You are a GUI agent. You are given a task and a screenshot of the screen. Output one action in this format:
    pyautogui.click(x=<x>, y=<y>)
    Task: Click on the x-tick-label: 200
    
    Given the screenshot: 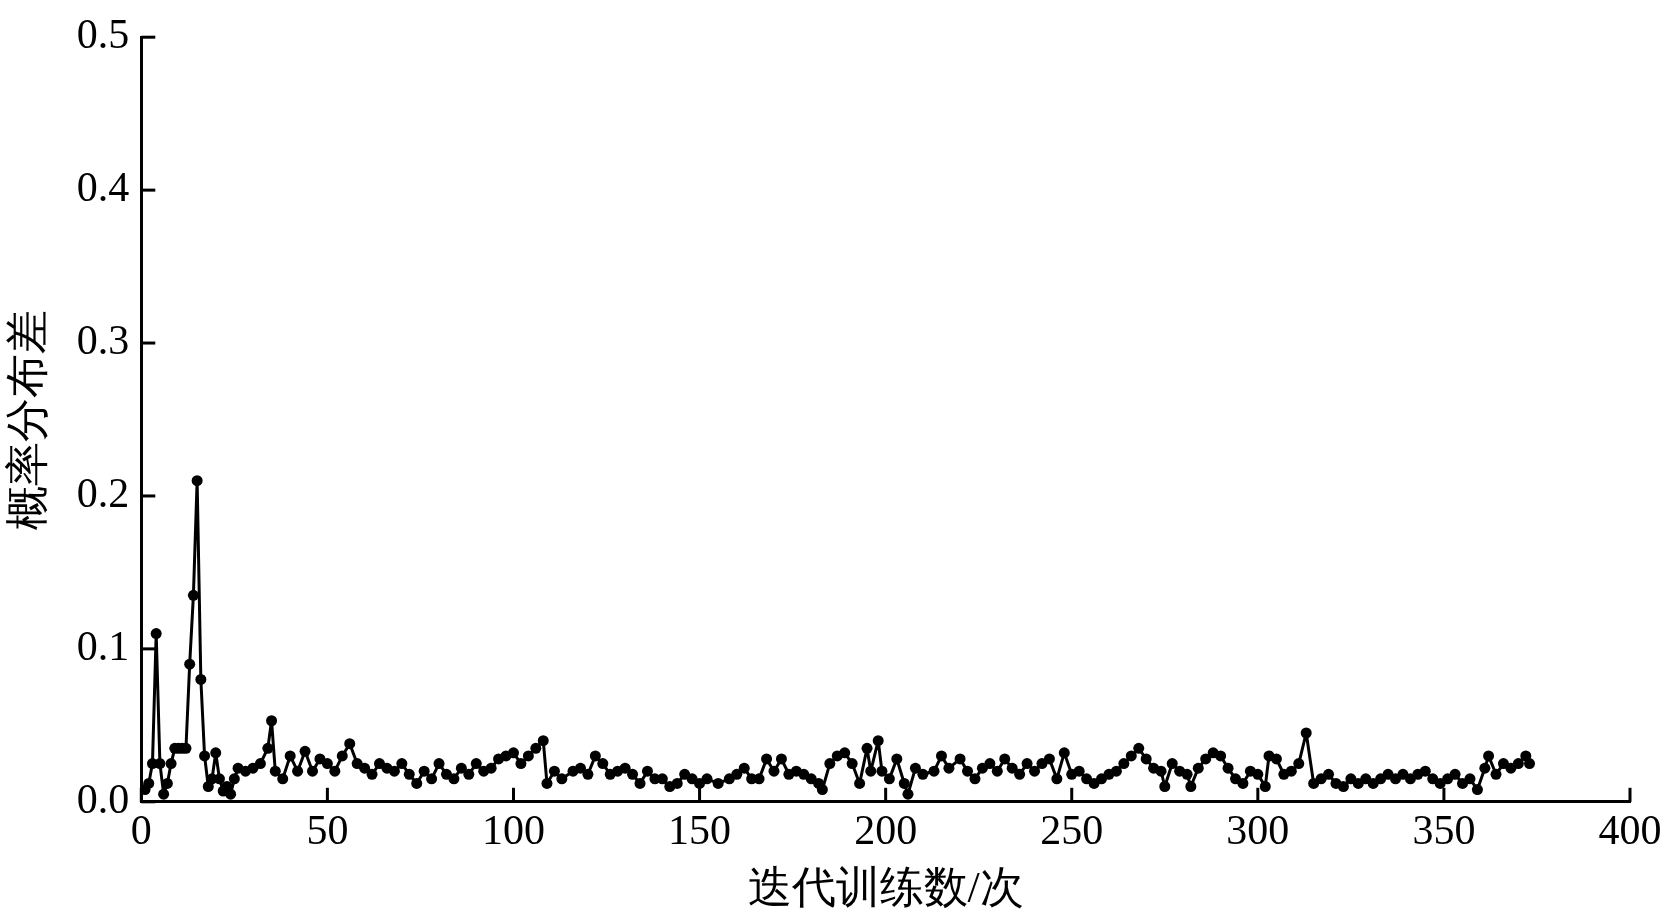 What is the action you would take?
    pyautogui.click(x=886, y=830)
    